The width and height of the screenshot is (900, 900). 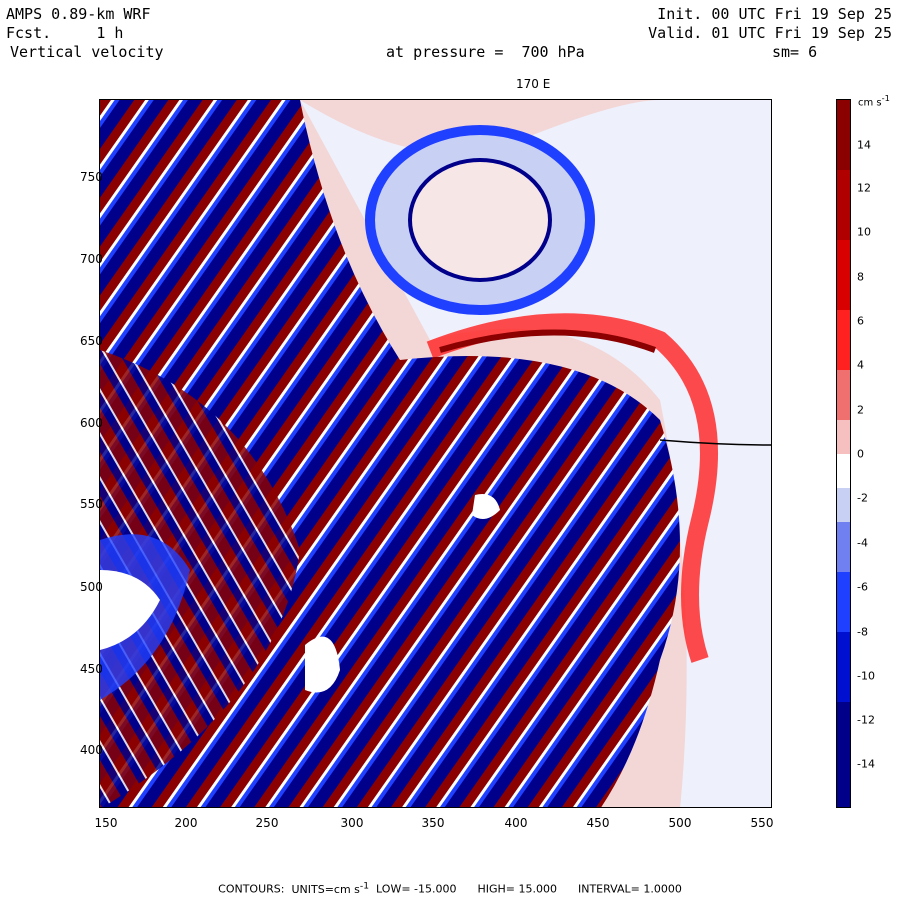 What do you see at coordinates (866, 676) in the screenshot?
I see `colorbar-label-neg10: -10` at bounding box center [866, 676].